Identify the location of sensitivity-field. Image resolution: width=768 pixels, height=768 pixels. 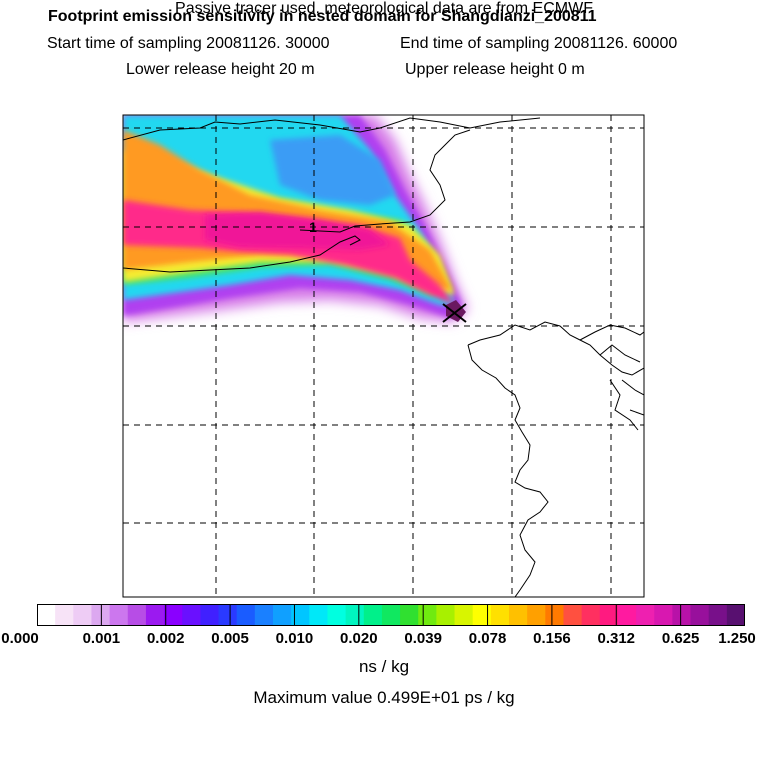
(295, 218).